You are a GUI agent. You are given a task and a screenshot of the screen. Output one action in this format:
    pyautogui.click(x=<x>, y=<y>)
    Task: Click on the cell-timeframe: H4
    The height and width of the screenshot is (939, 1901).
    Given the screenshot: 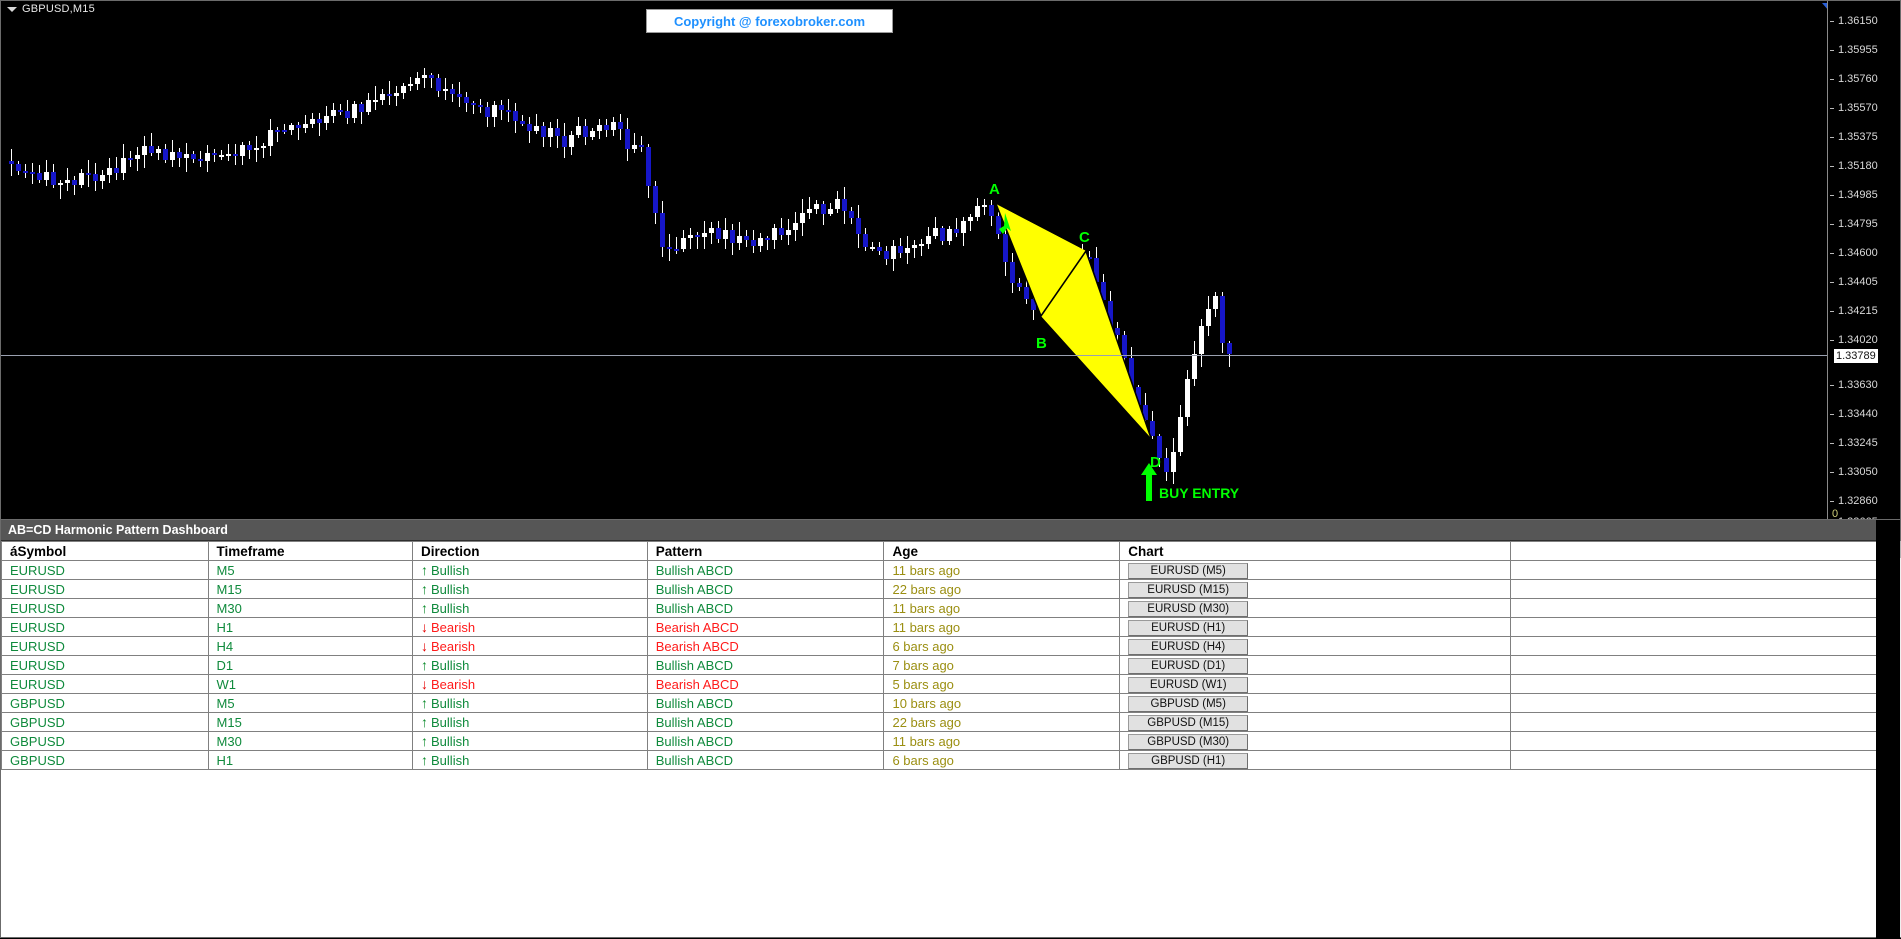 What is the action you would take?
    pyautogui.click(x=310, y=646)
    